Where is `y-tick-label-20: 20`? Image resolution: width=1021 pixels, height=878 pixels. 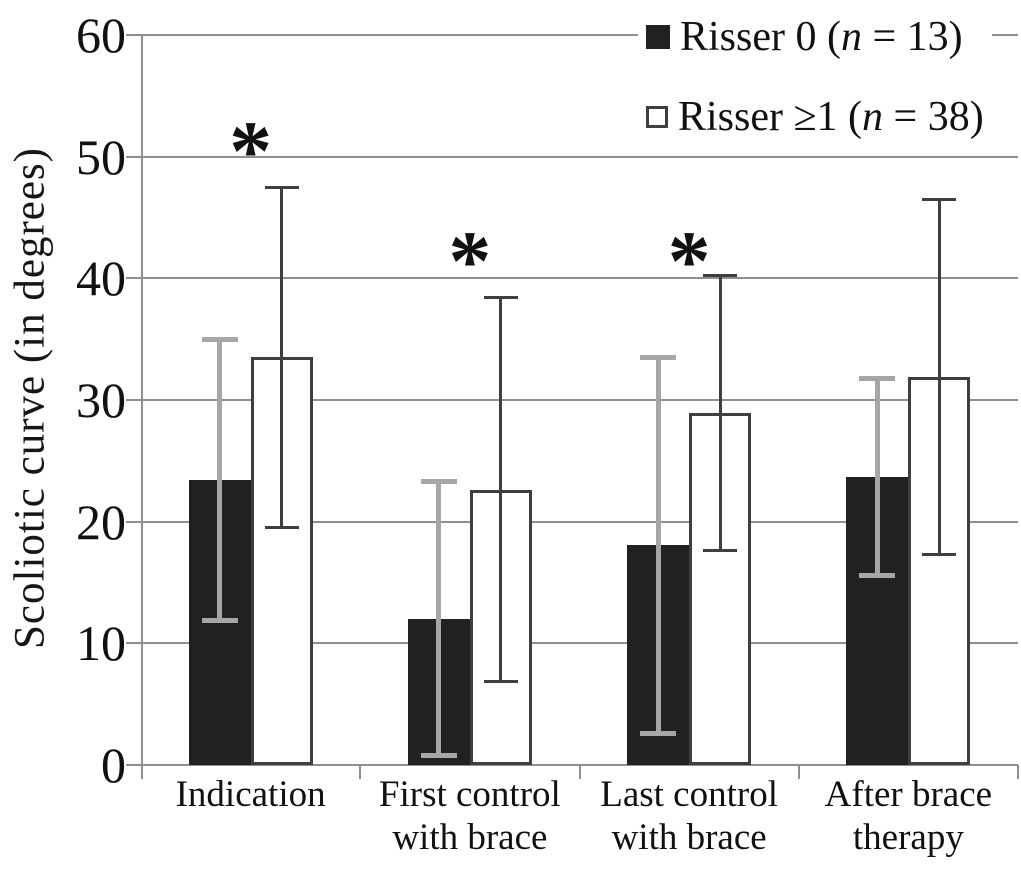
y-tick-label-20: 20 is located at coordinates (101, 521).